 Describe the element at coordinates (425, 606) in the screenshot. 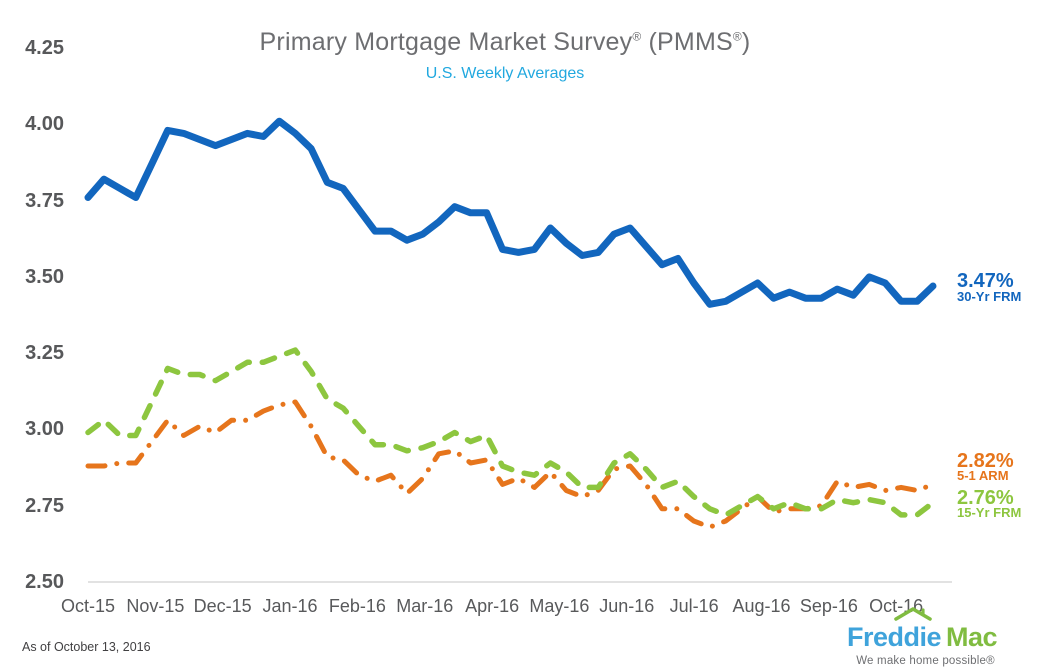

I see `x-tick-label: Mar-16` at that location.